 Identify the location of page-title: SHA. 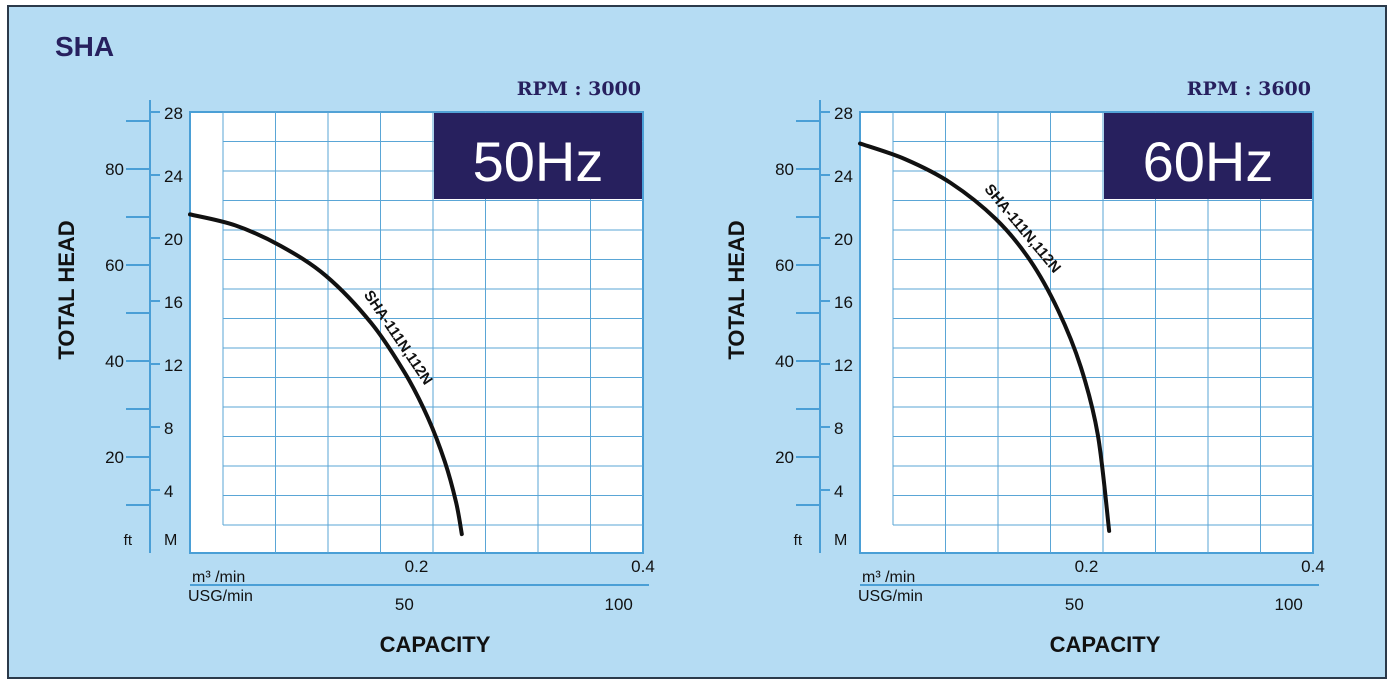
(84, 46).